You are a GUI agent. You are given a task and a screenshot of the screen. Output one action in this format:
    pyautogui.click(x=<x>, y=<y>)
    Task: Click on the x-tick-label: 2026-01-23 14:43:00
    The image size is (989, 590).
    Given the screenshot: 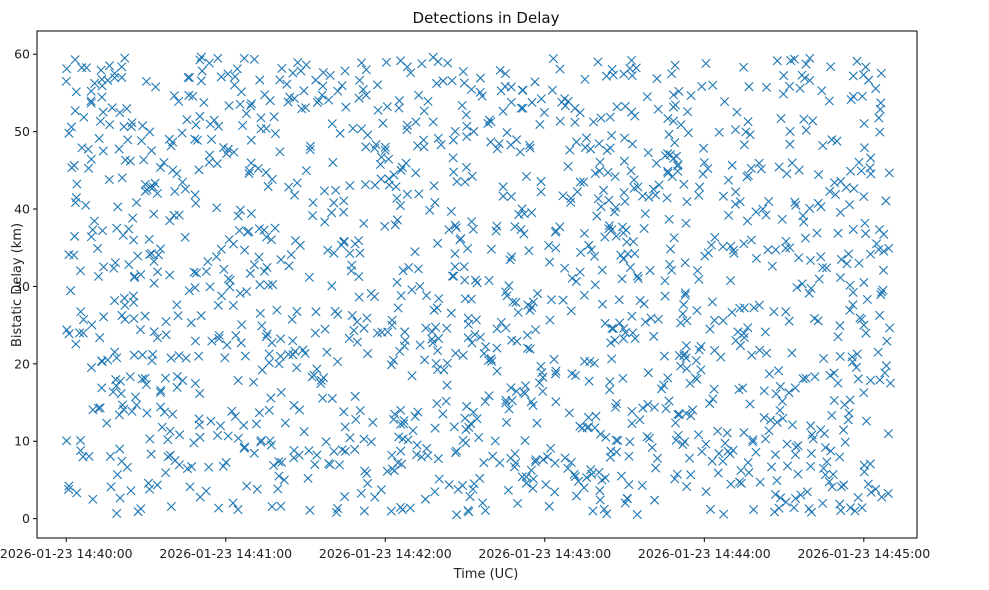 What is the action you would take?
    pyautogui.click(x=544, y=553)
    